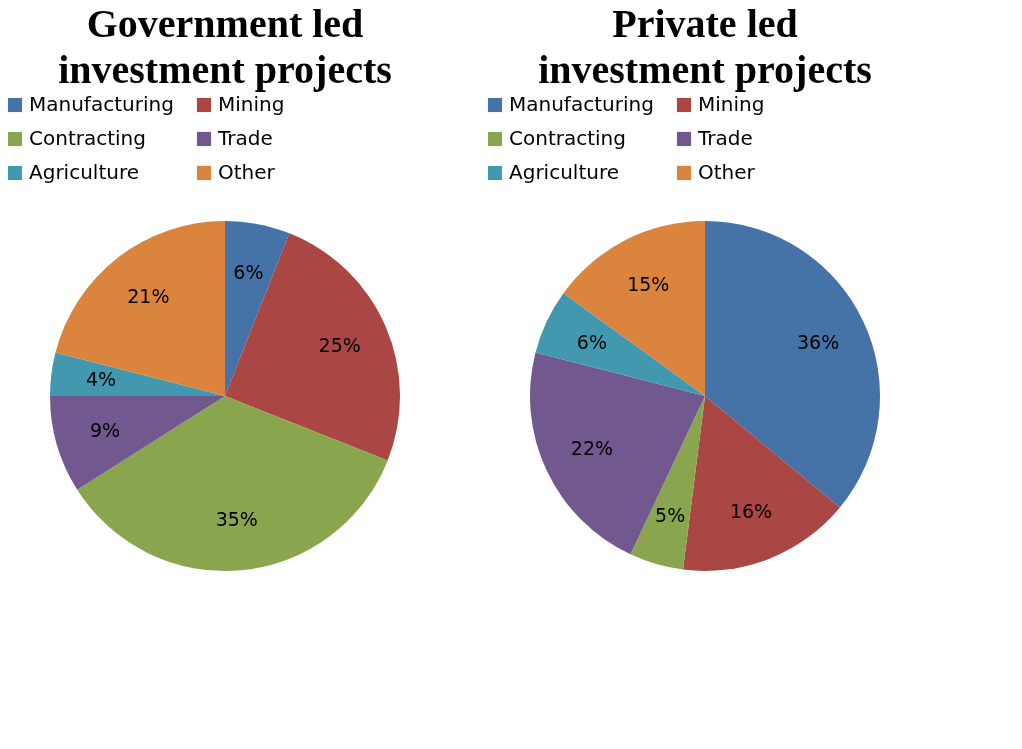 The width and height of the screenshot is (1022, 749). What do you see at coordinates (101, 379) in the screenshot?
I see `data-label: 4%` at bounding box center [101, 379].